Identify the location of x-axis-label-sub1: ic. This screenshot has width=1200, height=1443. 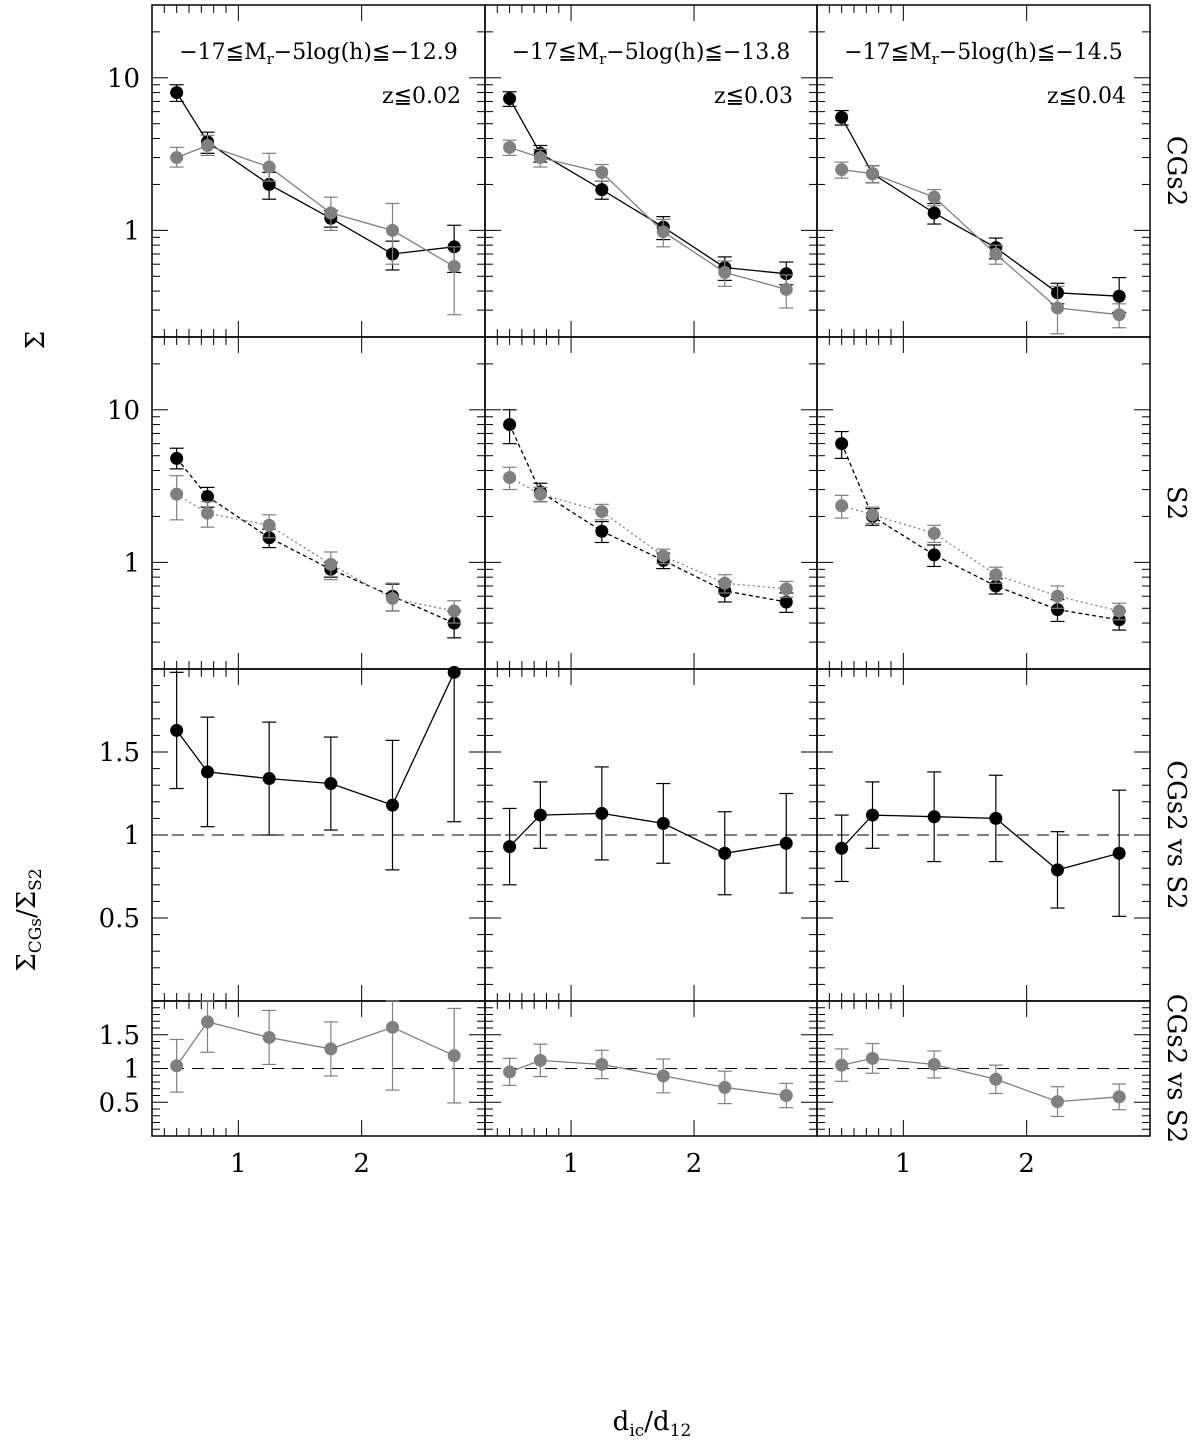
(636, 1431).